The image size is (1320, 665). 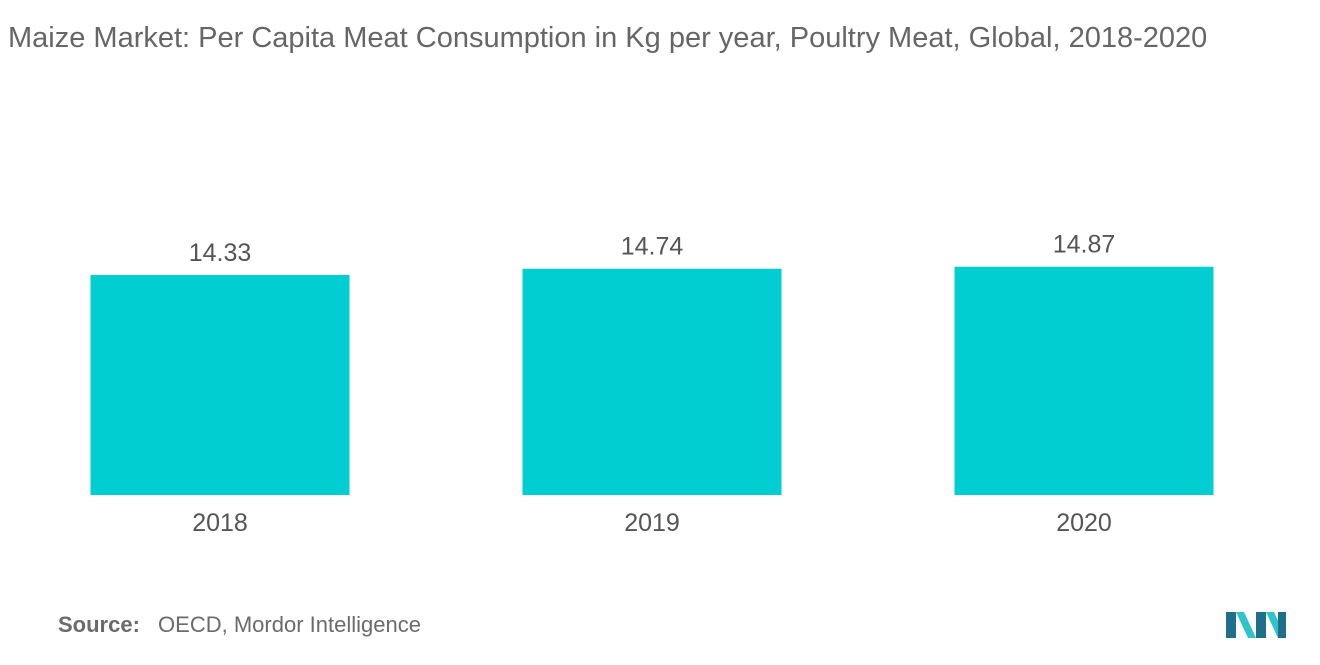 What do you see at coordinates (1084, 245) in the screenshot?
I see `data-label-2020: 14.87` at bounding box center [1084, 245].